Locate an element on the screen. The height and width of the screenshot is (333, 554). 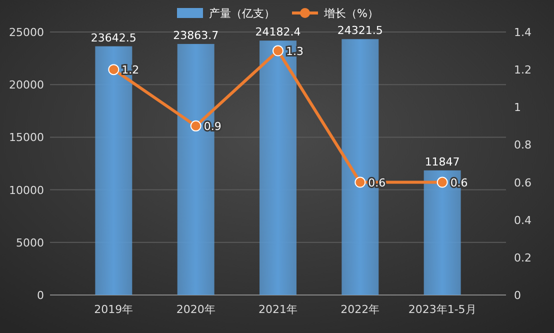
x-tick-label: 2019年 is located at coordinates (114, 309).